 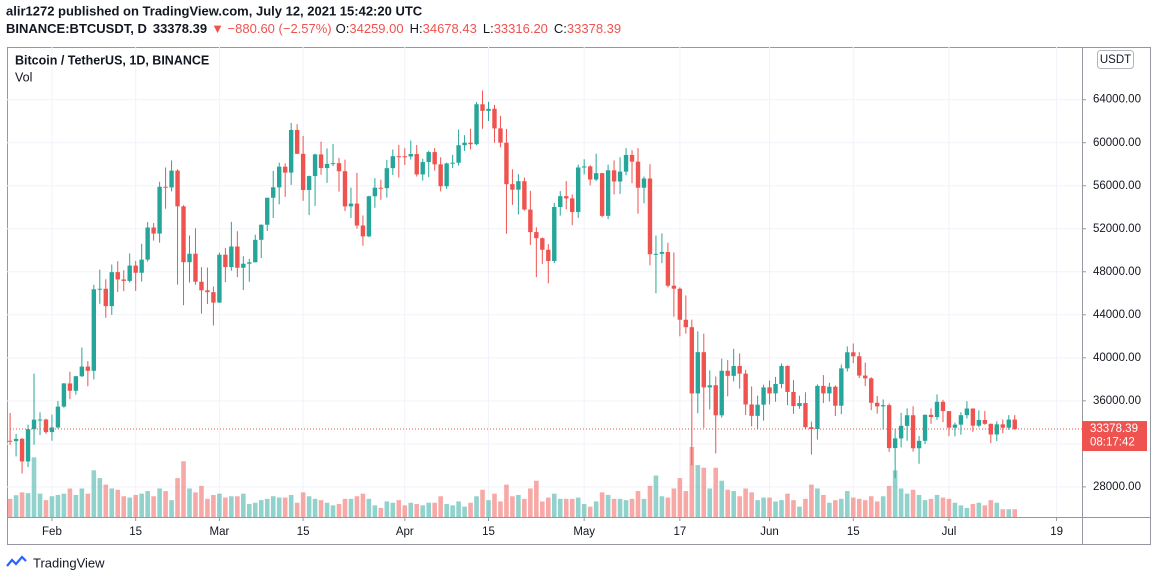 What do you see at coordinates (303, 532) in the screenshot?
I see `x-tick-label: 15` at bounding box center [303, 532].